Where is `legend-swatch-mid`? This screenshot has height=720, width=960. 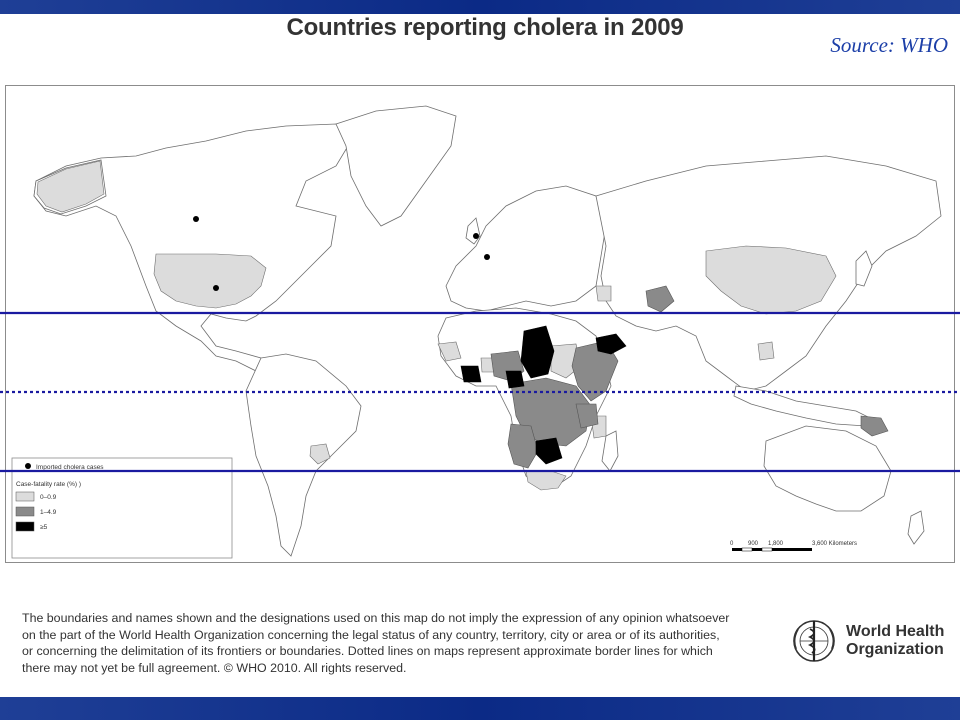 legend-swatch-mid is located at coordinates (25, 511).